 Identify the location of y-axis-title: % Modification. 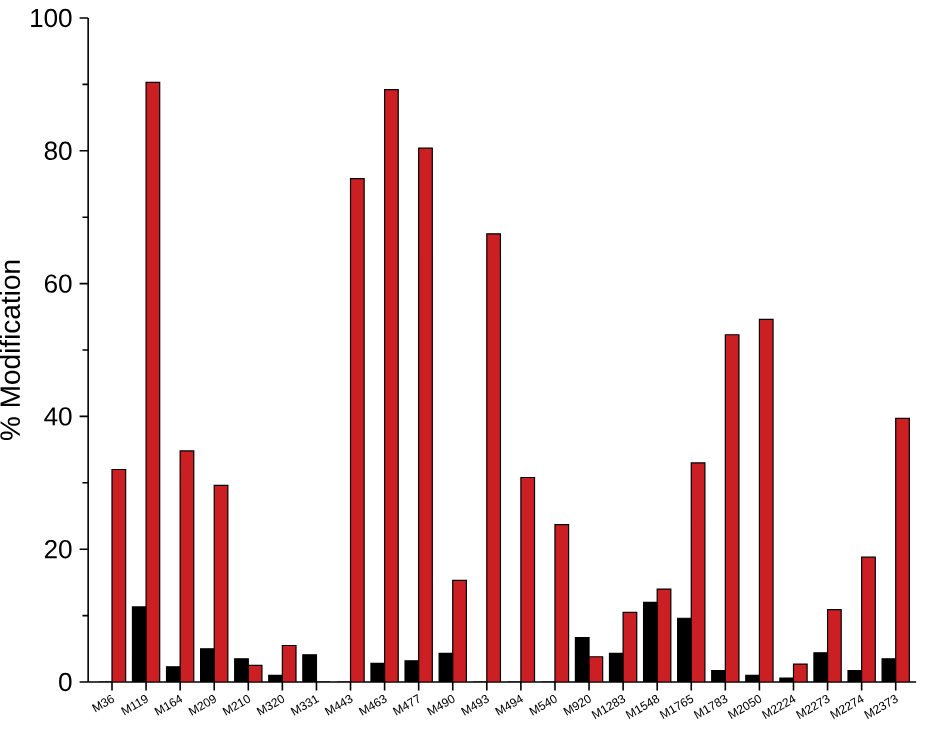
(10, 350).